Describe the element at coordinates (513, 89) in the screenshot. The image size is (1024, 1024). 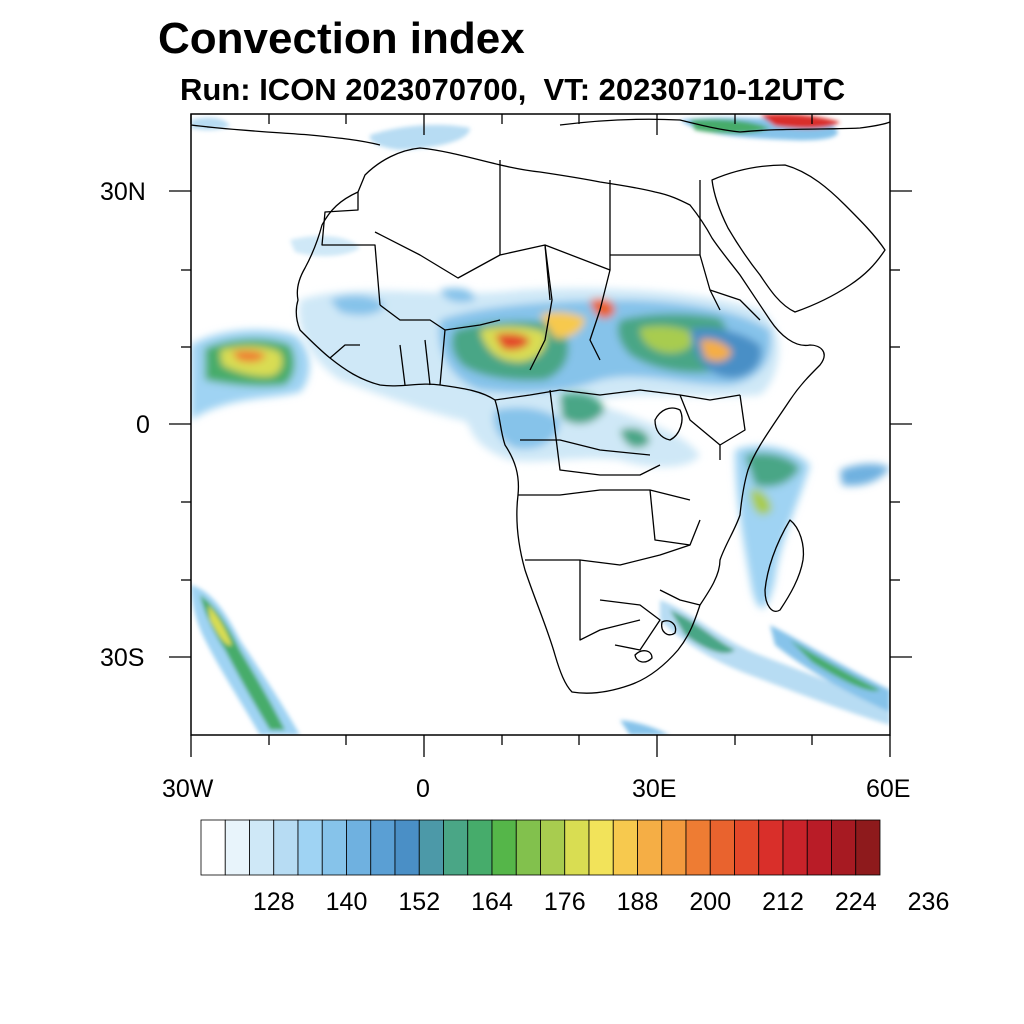
I see `chart-subtitle: Run: ICON 2023070700, VT: 20230710-12UTC` at that location.